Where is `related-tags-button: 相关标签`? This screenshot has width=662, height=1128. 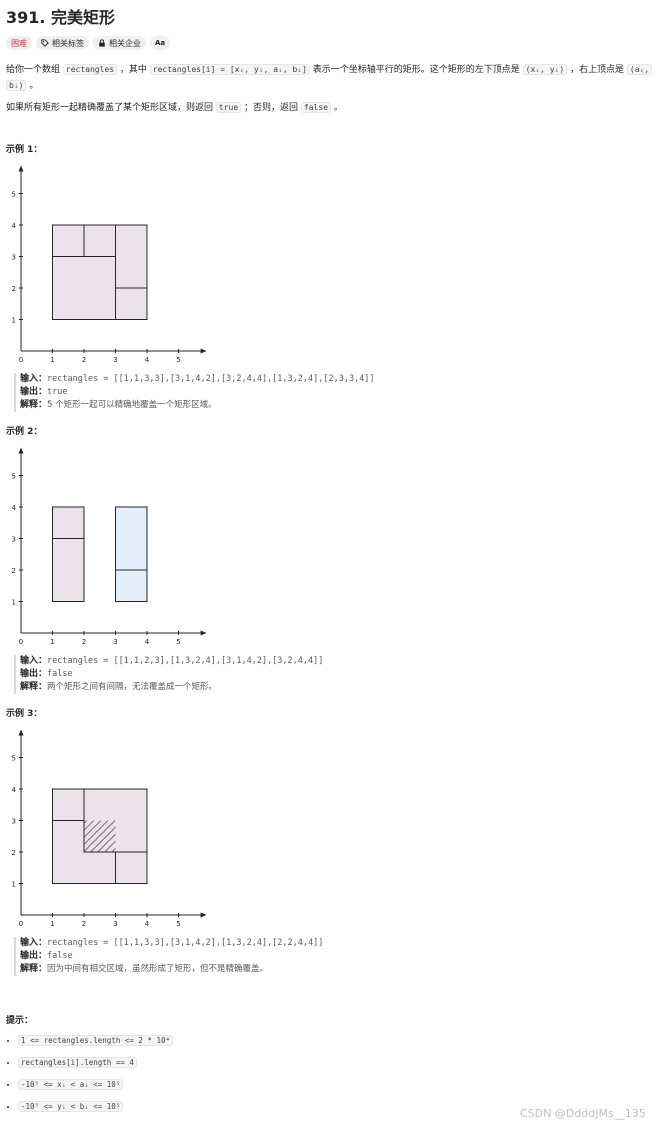
related-tags-button: 相关标签 is located at coordinates (62, 43).